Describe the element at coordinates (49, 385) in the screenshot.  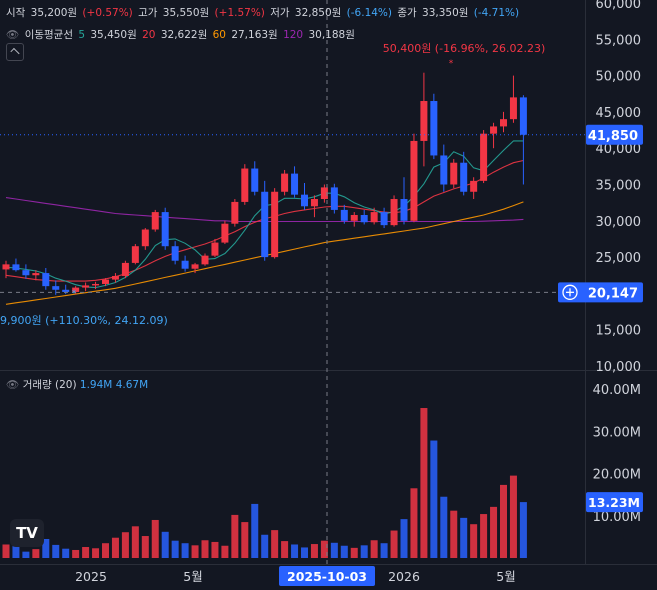
I see `volume-title: 거래량 (20)` at that location.